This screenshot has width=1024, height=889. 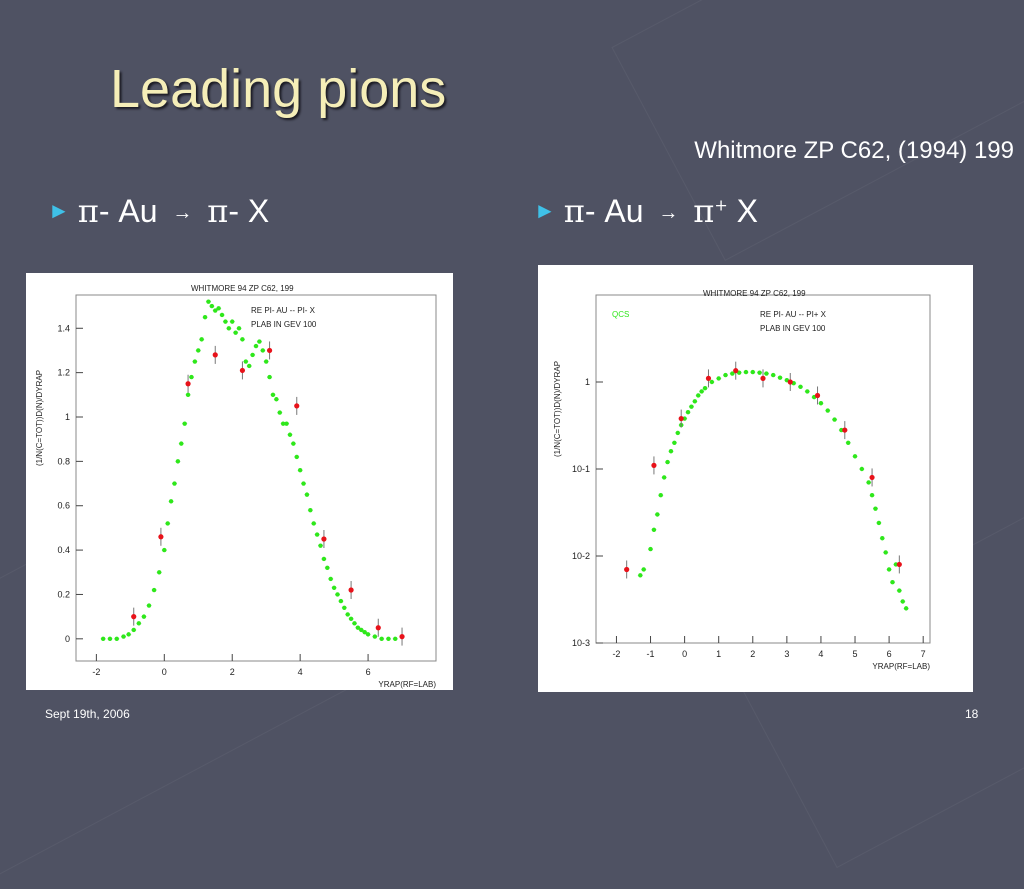 I want to click on y-tick-label: 10-1, so click(x=581, y=469).